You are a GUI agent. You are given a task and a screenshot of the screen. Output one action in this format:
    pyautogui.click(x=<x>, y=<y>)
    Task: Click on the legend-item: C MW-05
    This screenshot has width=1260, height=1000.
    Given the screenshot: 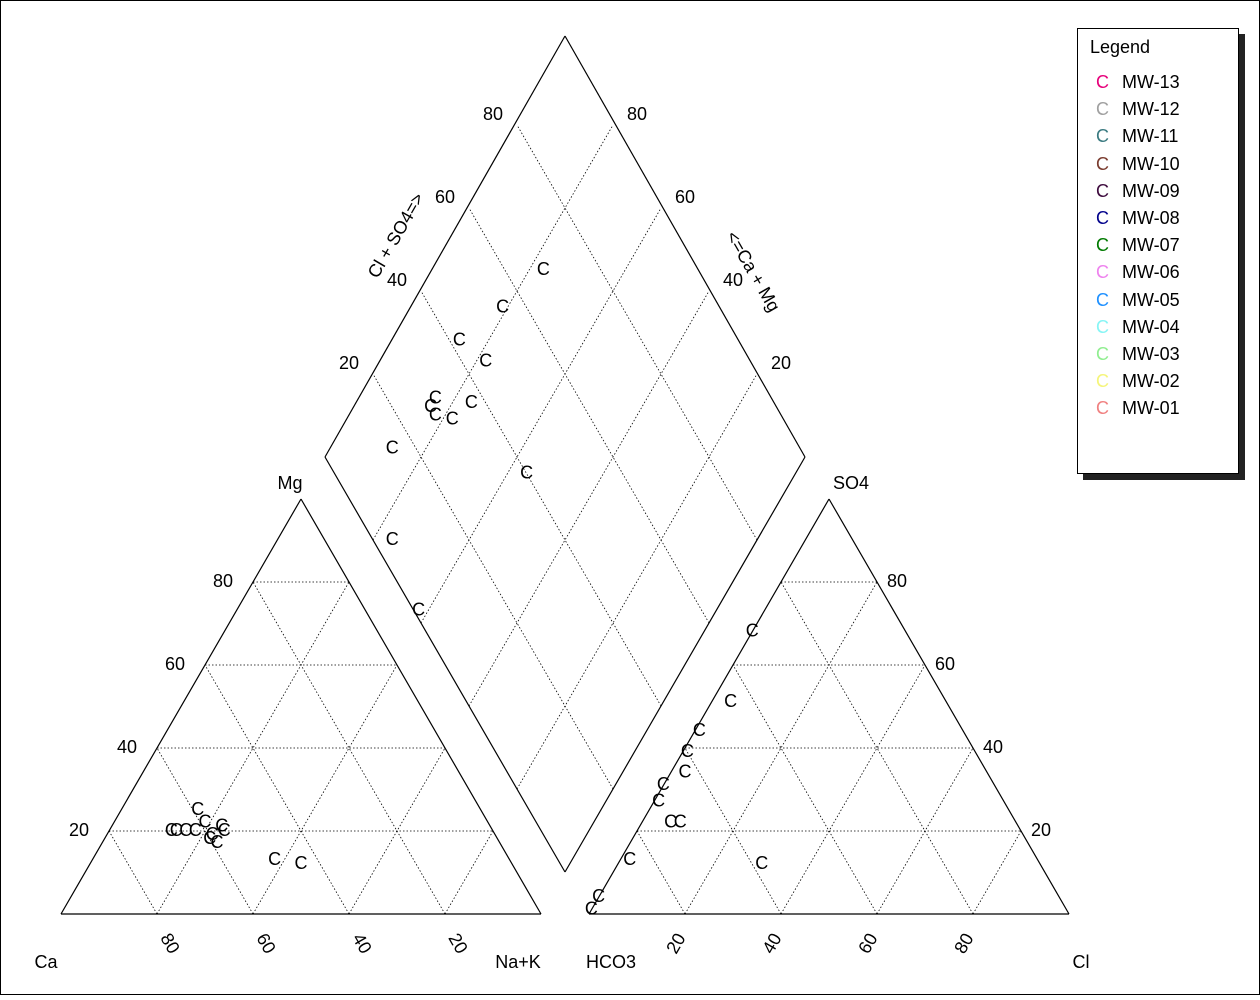 What is the action you would take?
    pyautogui.click(x=1138, y=300)
    